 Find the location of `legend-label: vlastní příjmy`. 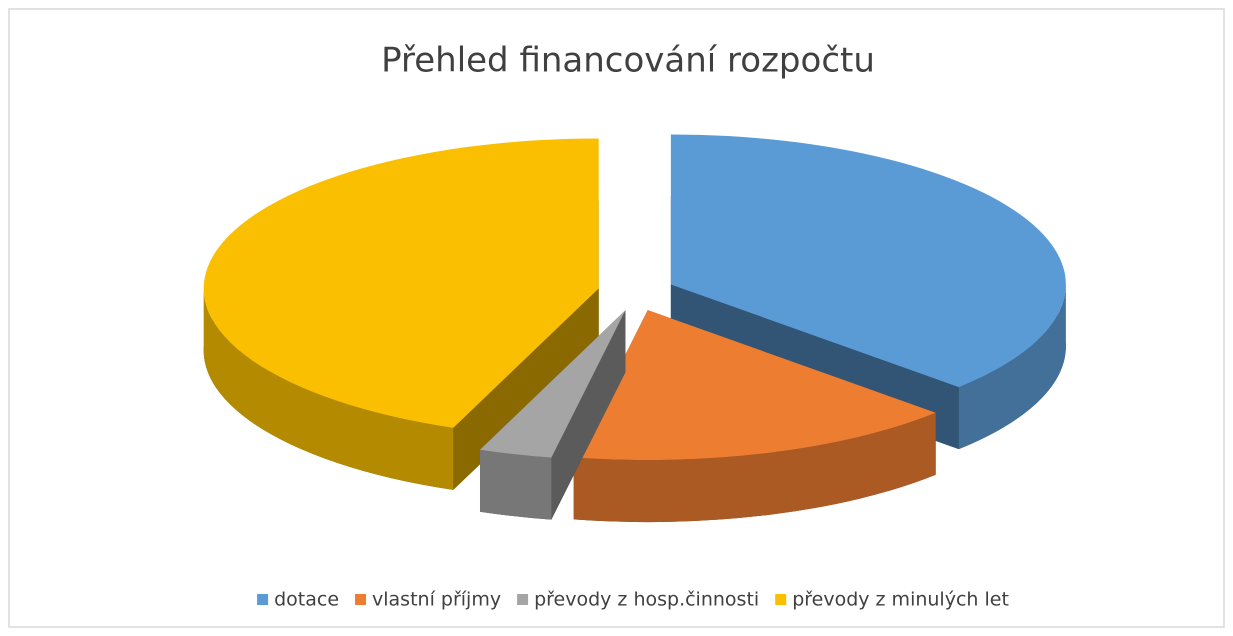

legend-label: vlastní příjmy is located at coordinates (436, 600).